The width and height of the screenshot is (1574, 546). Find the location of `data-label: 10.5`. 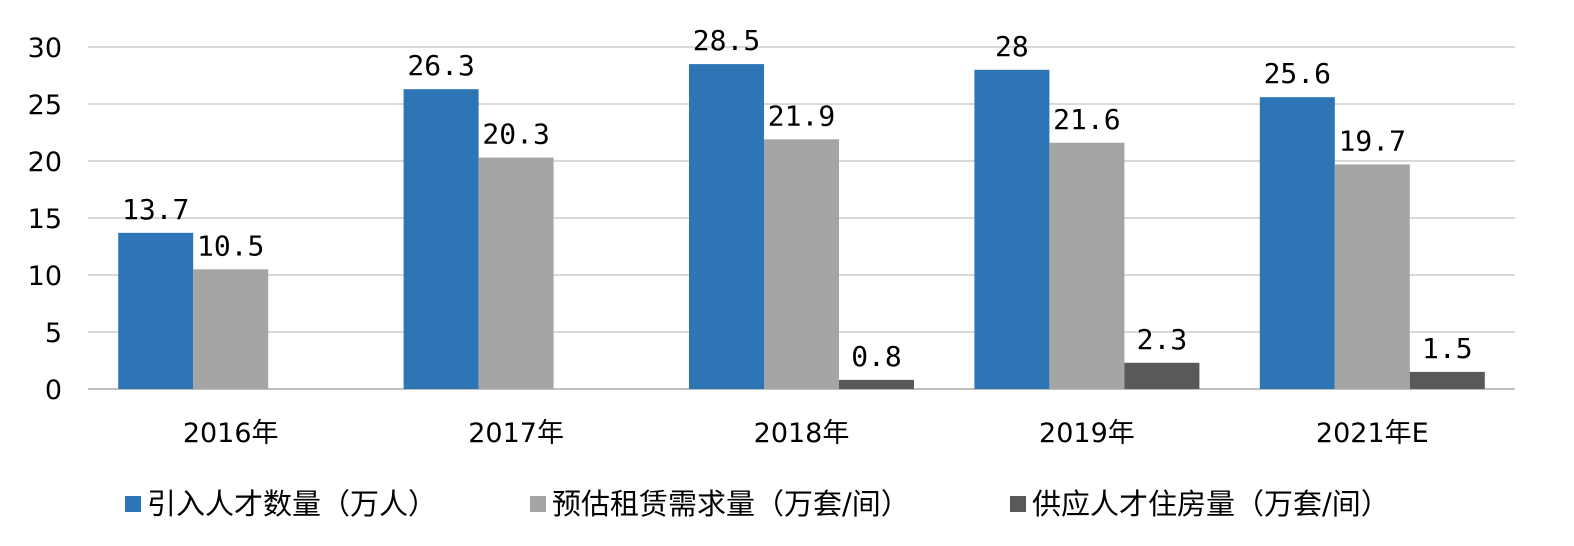

data-label: 10.5 is located at coordinates (230, 245).